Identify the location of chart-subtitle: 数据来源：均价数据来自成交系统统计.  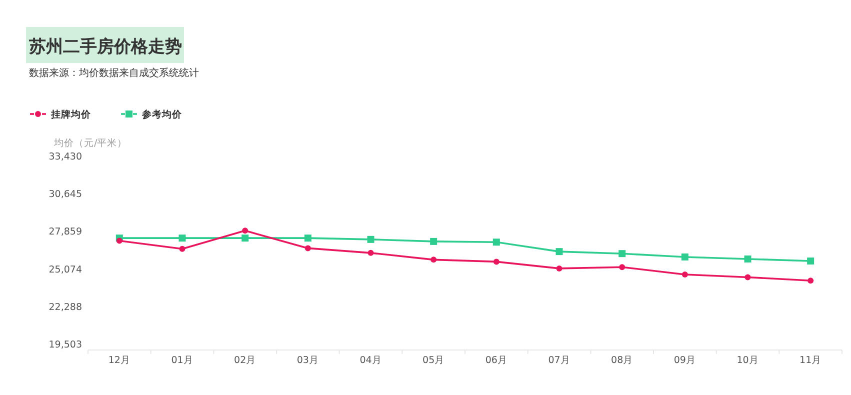
(114, 73).